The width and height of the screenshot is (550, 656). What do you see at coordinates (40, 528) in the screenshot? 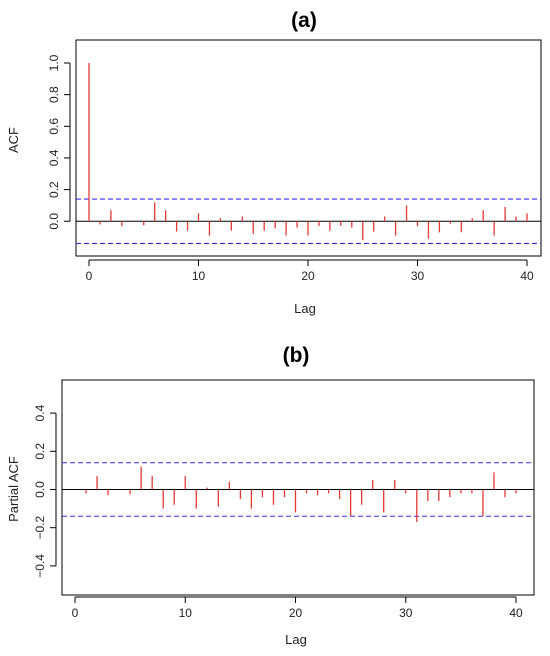
I see `pacf-y-tick-label: −0.2` at bounding box center [40, 528].